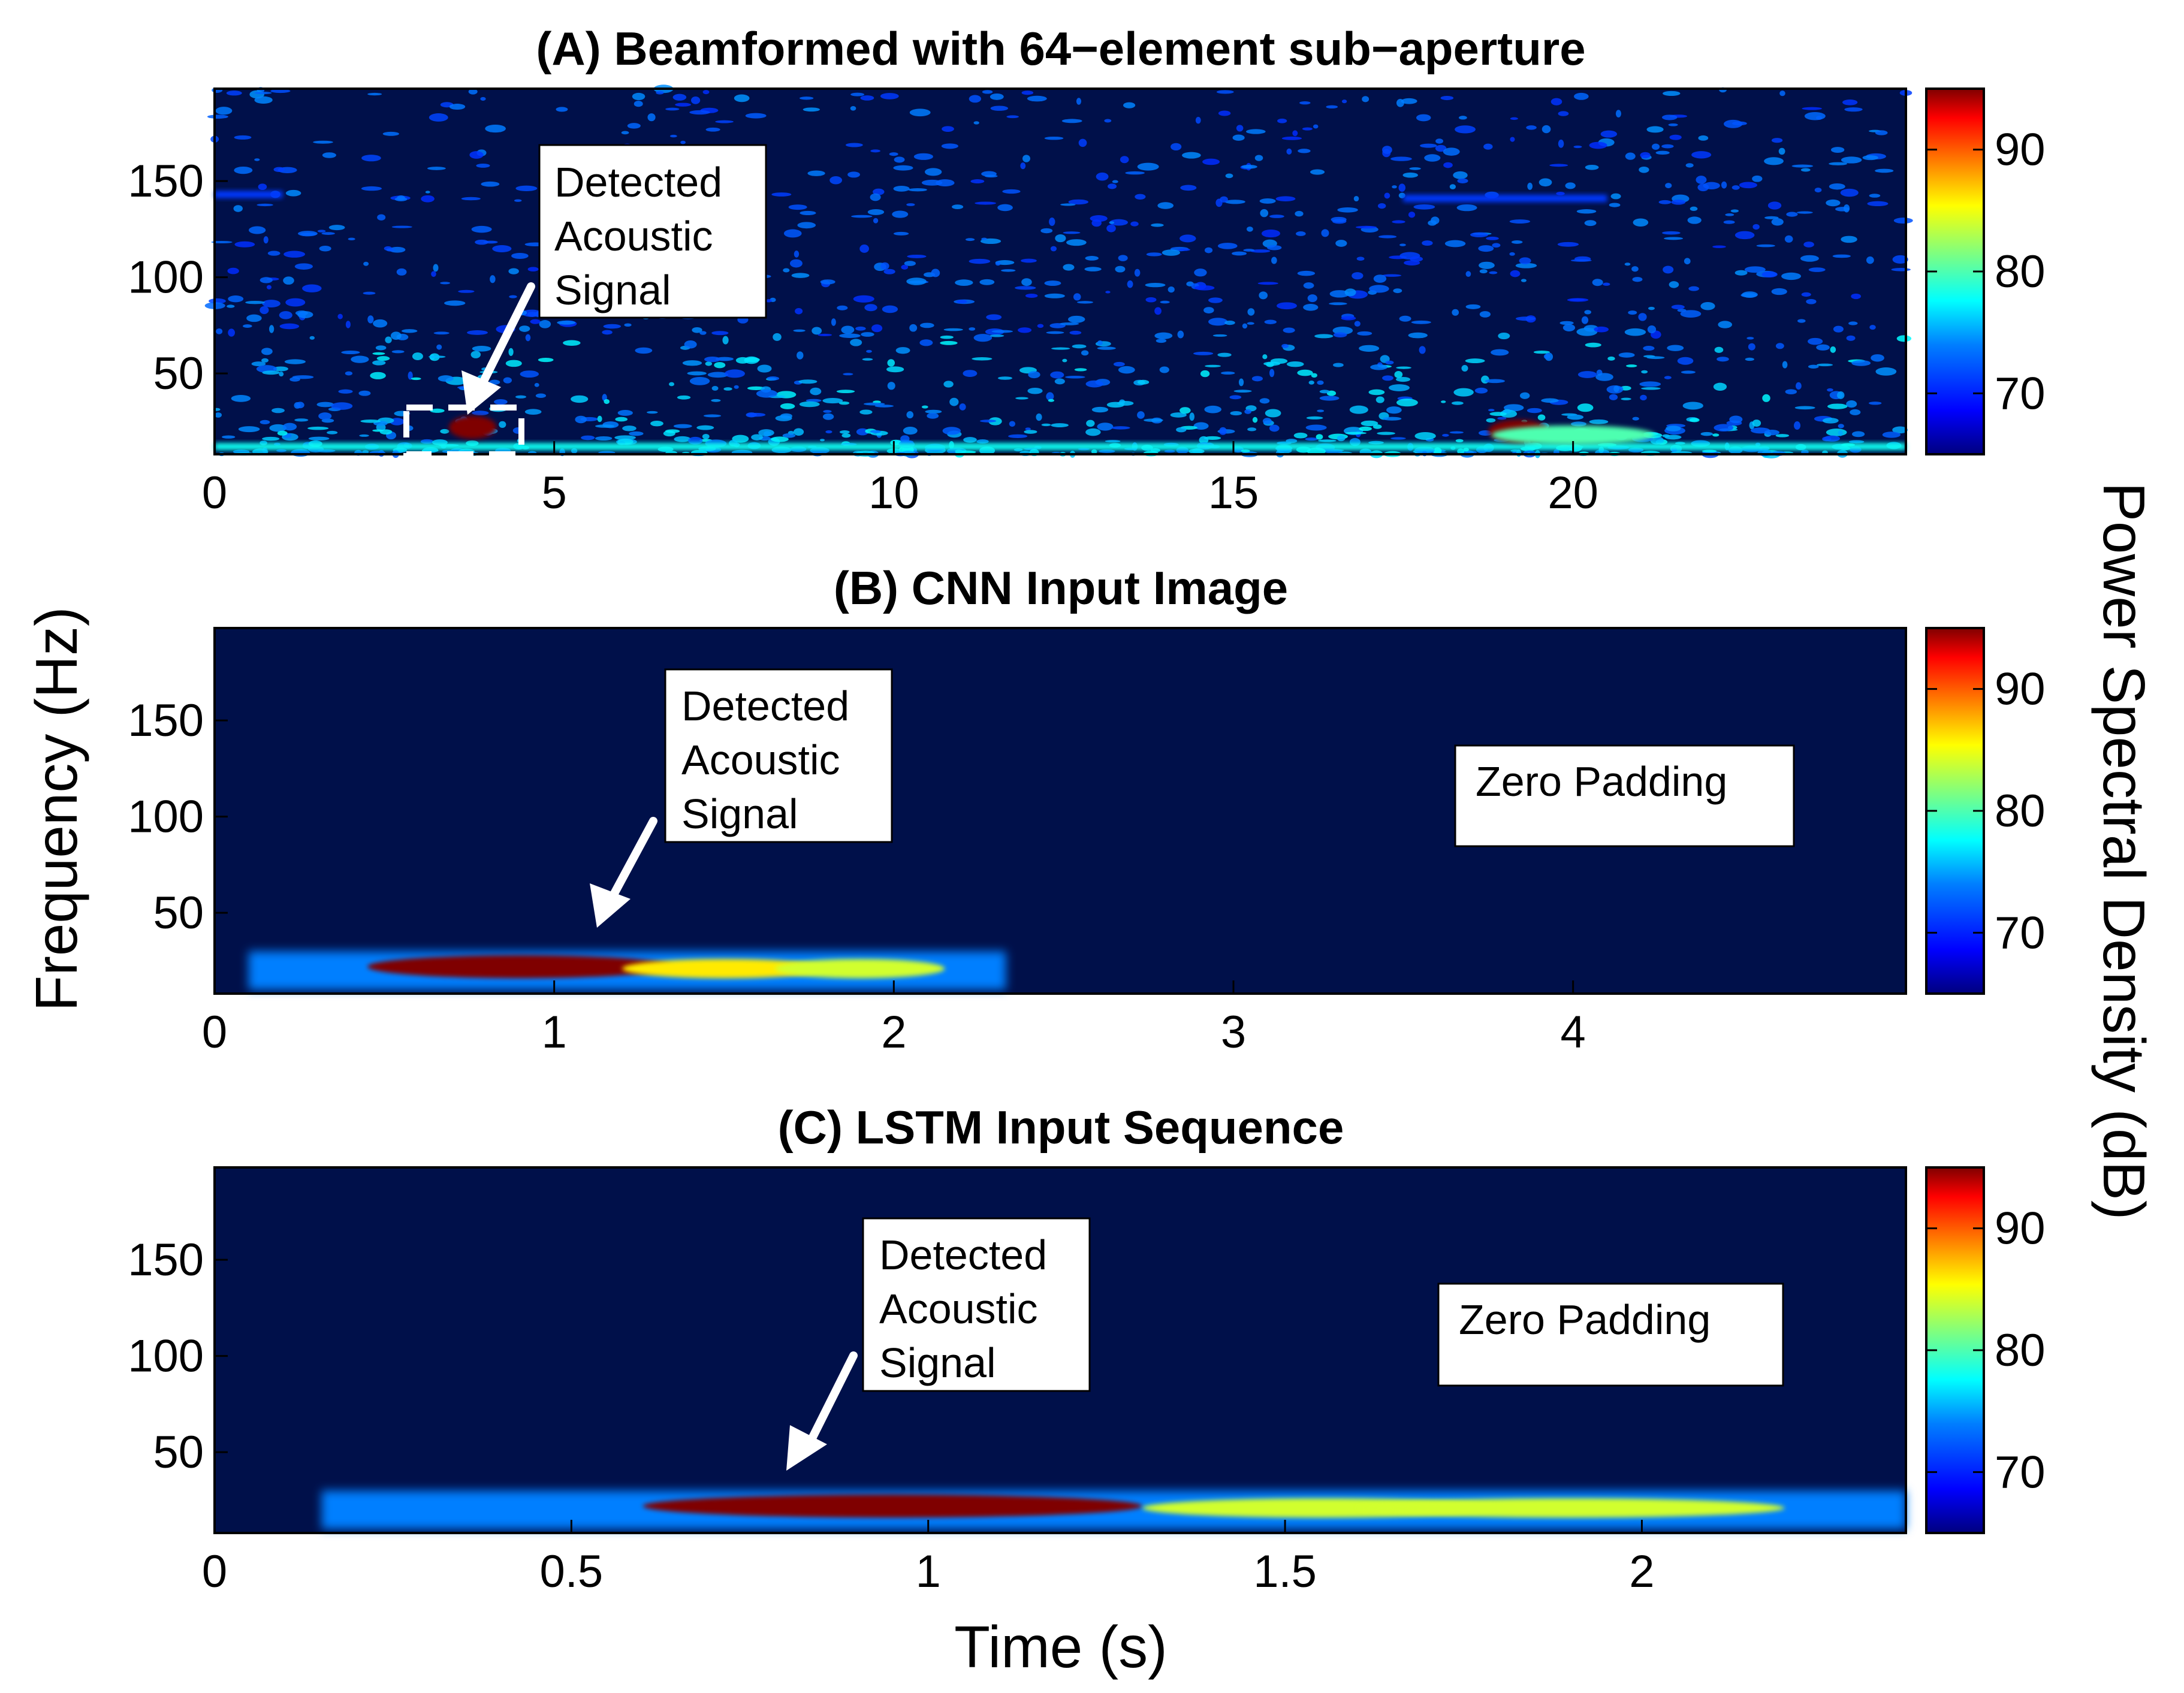 The width and height of the screenshot is (2184, 1693). Describe the element at coordinates (166, 1356) in the screenshot. I see `y-tick-label: 100` at that location.